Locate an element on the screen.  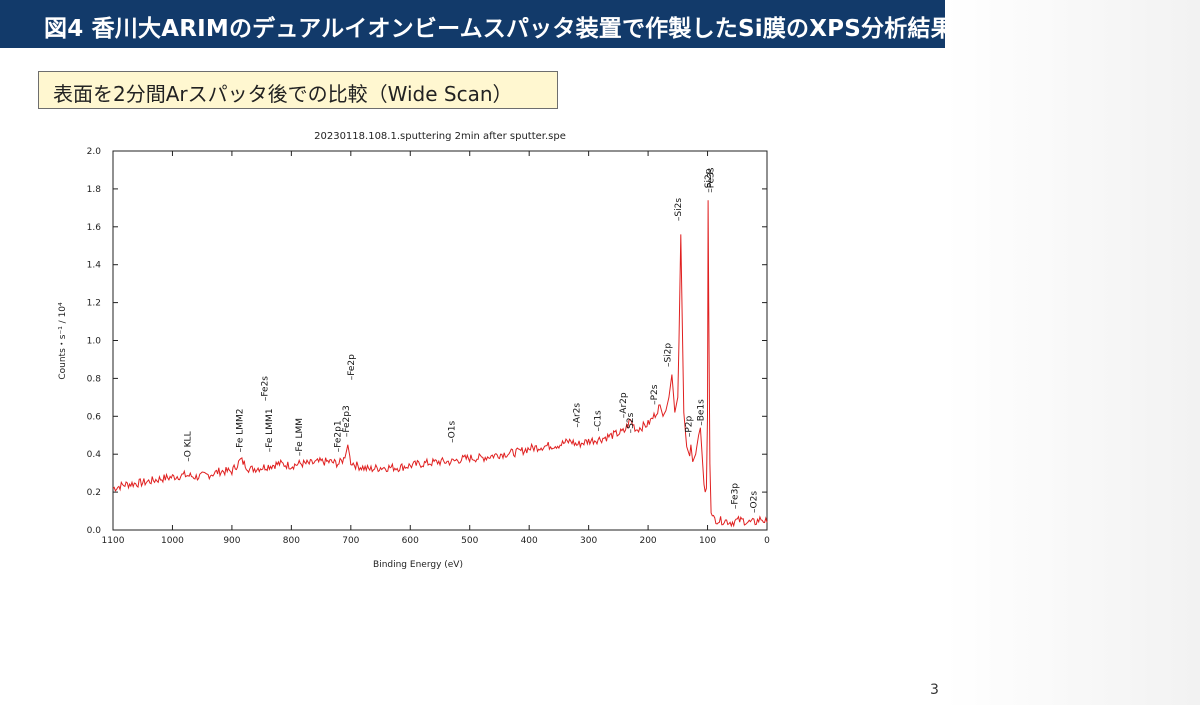
y-tick-label: 0.4 is located at coordinates (94, 455).